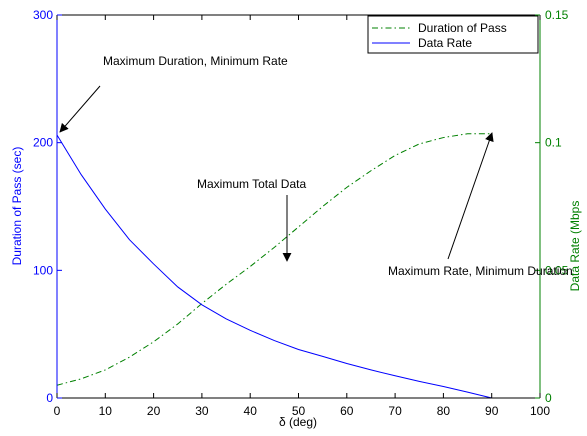 The height and width of the screenshot is (436, 587). What do you see at coordinates (548, 398) in the screenshot?
I see `right-tick-label-0: 0` at bounding box center [548, 398].